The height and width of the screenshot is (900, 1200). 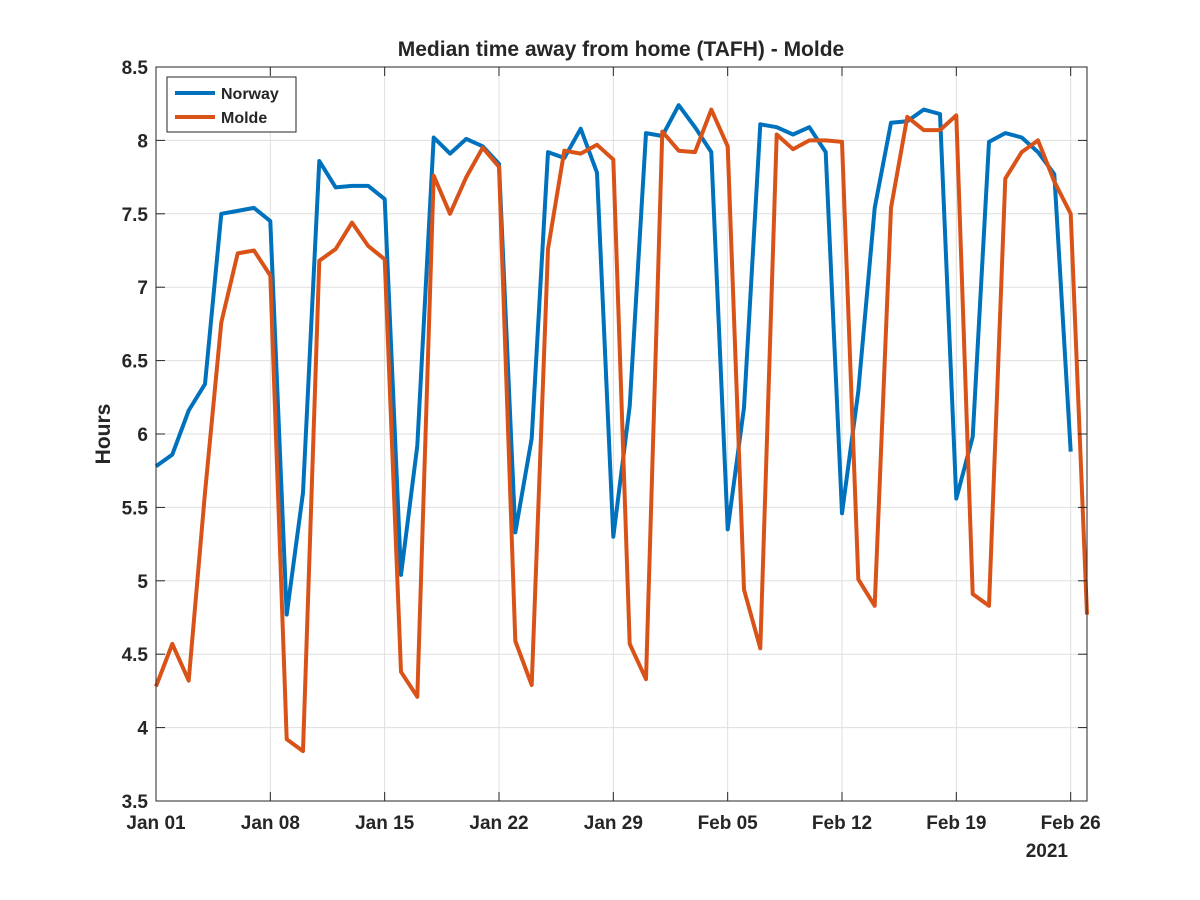 What do you see at coordinates (613, 823) in the screenshot?
I see `x-tick-label: Jan 29` at bounding box center [613, 823].